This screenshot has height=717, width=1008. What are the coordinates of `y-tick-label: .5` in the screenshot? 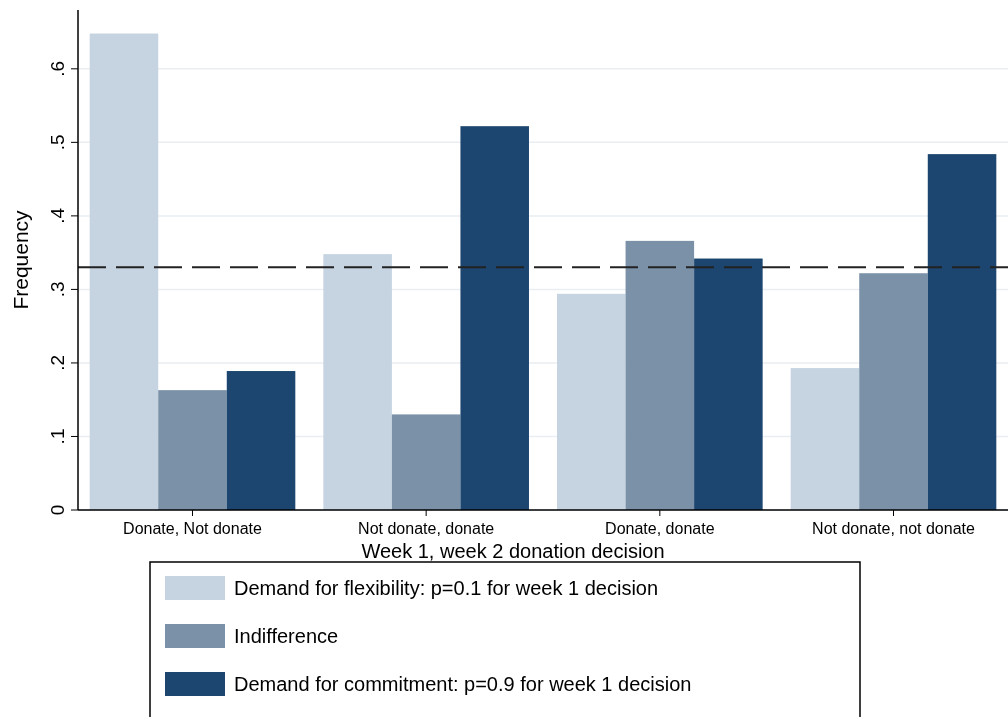 It's located at (57, 142).